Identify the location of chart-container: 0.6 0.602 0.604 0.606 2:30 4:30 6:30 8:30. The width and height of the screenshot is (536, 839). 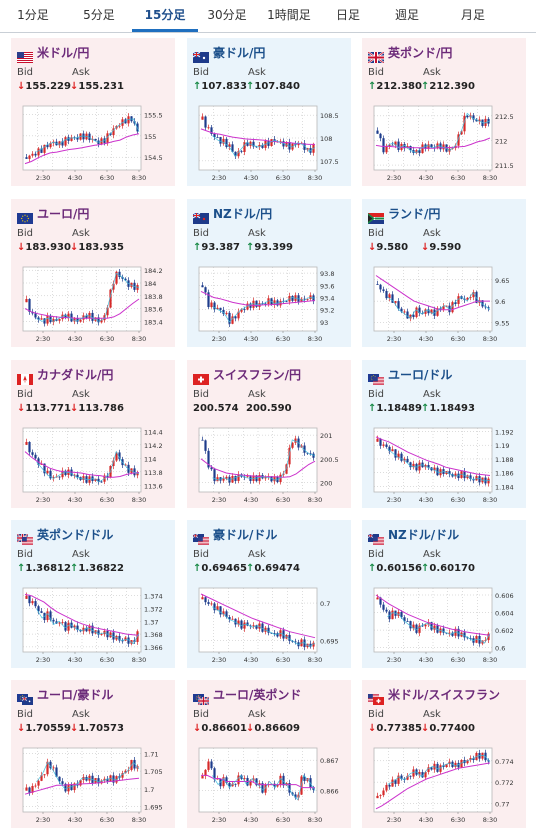
(444, 626).